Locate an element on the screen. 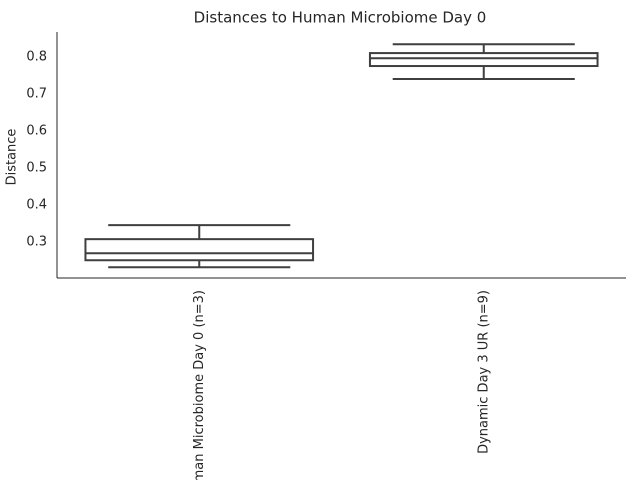 This screenshot has height=480, width=640. y-tick-label: 0.3 is located at coordinates (36, 242).